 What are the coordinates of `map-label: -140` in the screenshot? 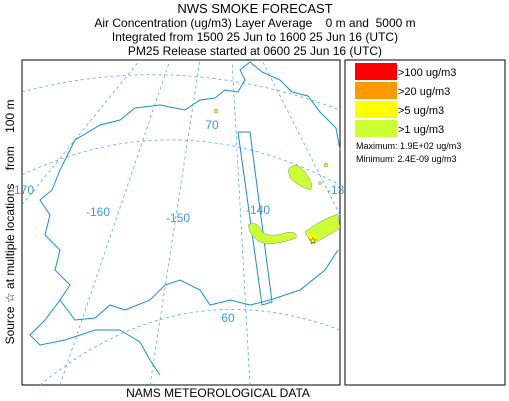 It's located at (258, 210).